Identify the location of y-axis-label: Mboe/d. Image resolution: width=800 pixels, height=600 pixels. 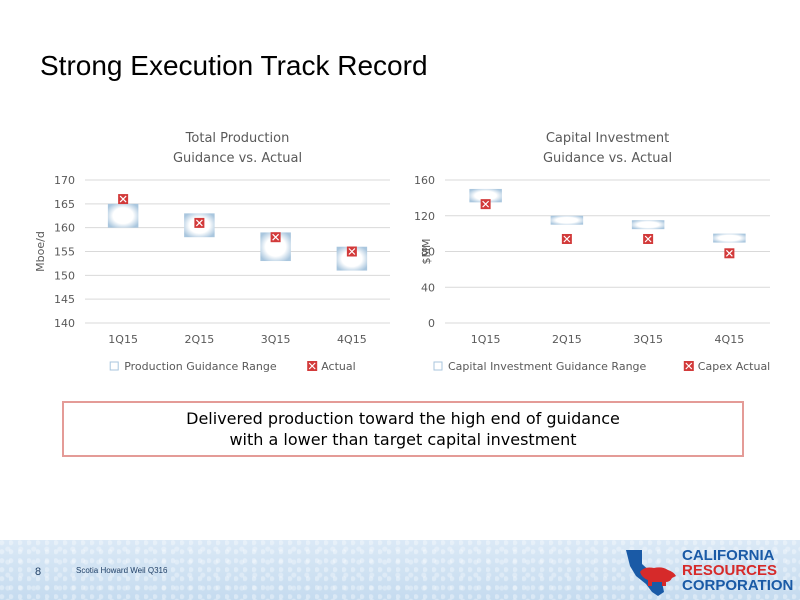
(40, 251).